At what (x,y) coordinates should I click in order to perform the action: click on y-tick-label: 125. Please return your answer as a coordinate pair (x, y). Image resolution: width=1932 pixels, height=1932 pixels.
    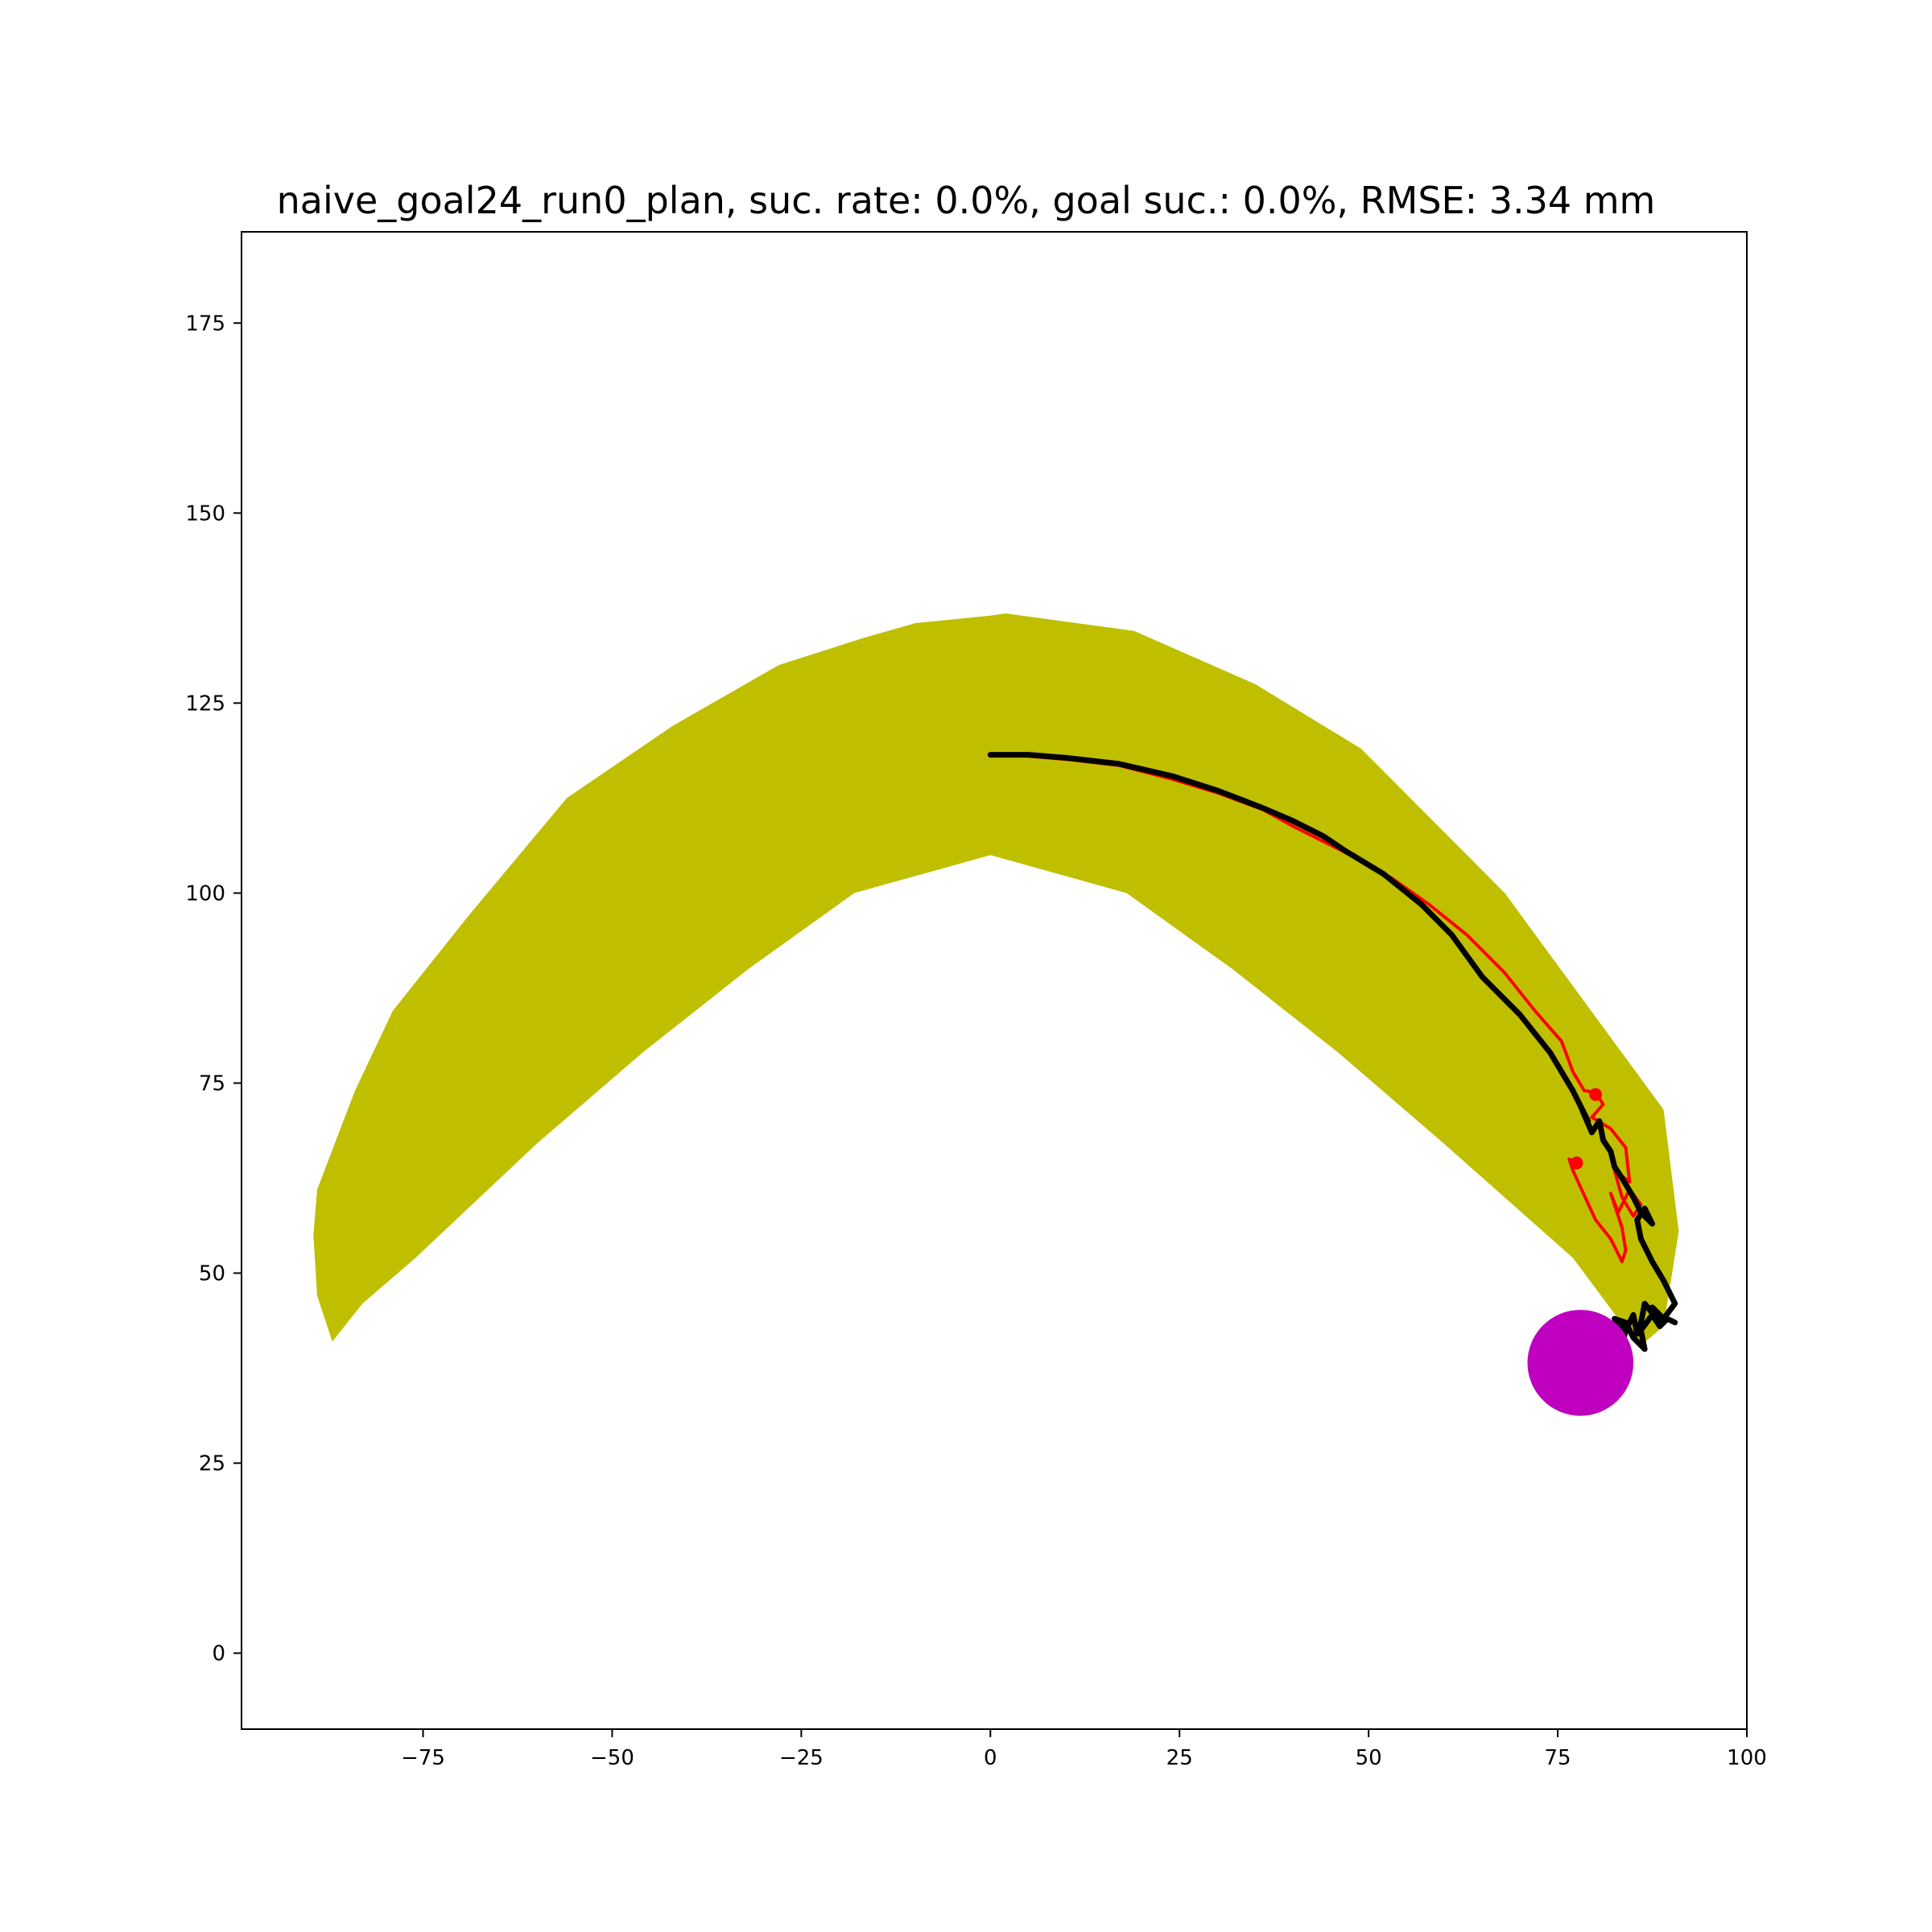
    Looking at the image, I should click on (205, 703).